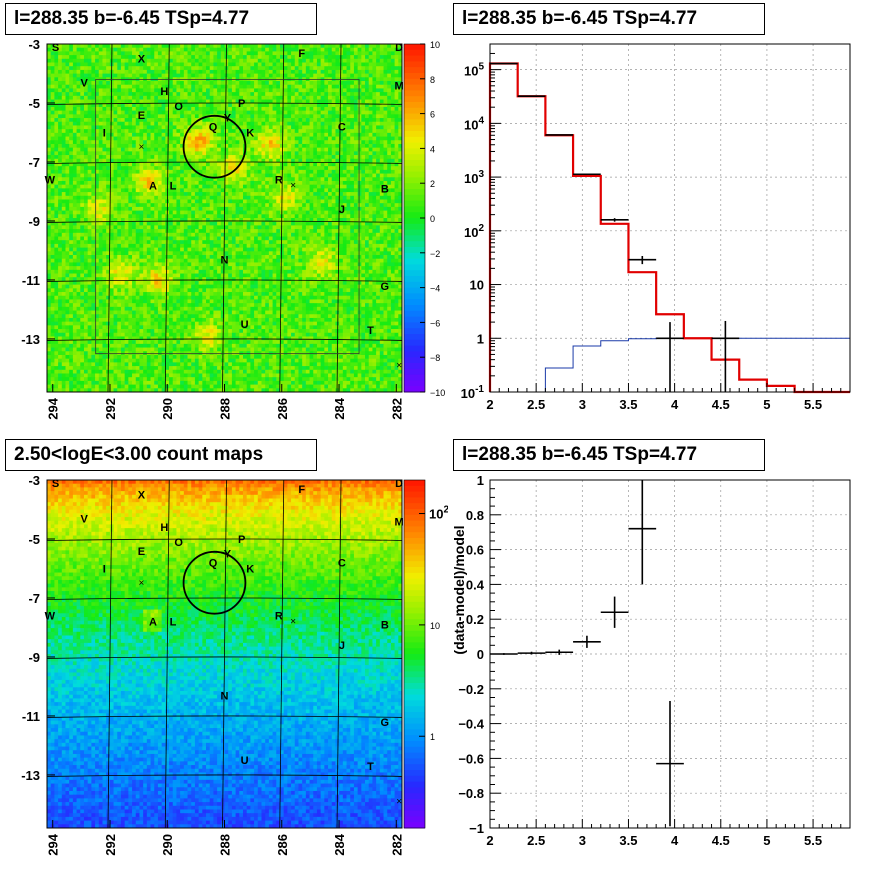 The width and height of the screenshot is (896, 872). I want to click on y-tick-label: −0.6, so click(471, 758).